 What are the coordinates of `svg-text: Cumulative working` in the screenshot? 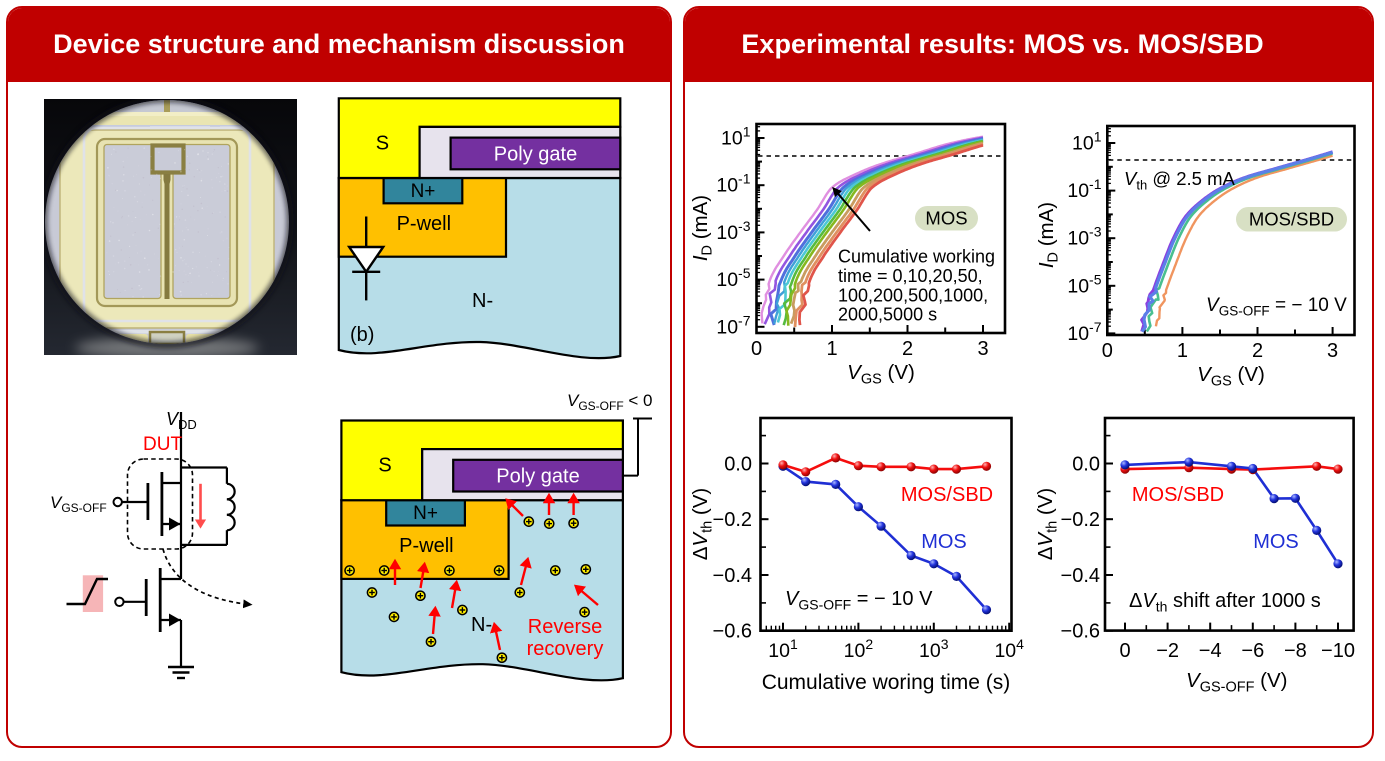 It's located at (916, 257).